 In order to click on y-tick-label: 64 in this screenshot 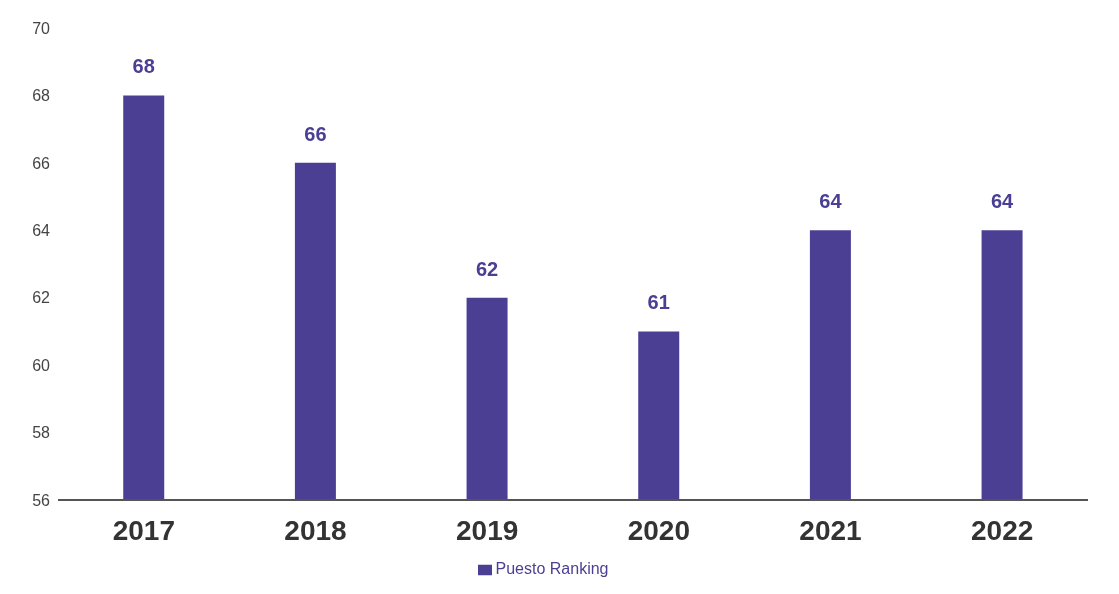, I will do `click(41, 230)`.